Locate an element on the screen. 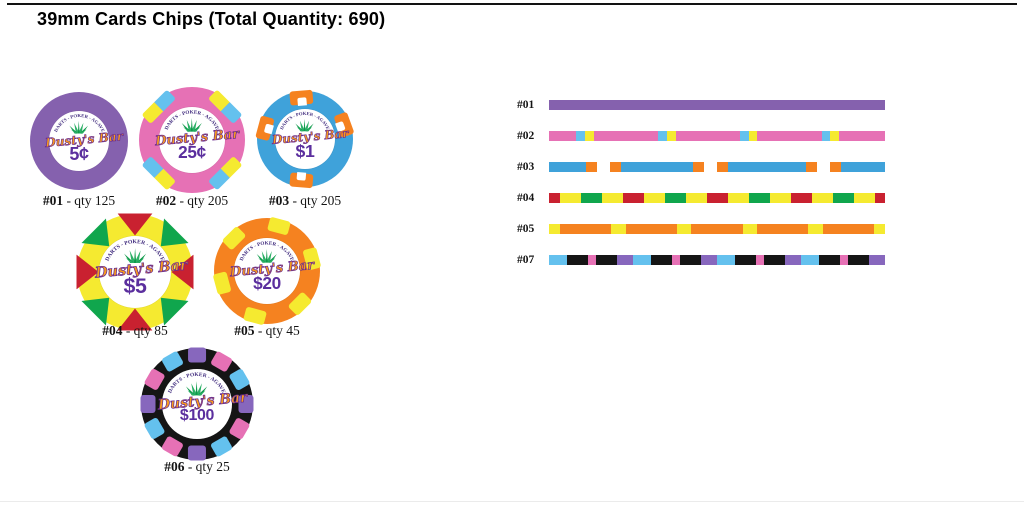 This screenshot has height=531, width=1024. chip-caption-id: #02 is located at coordinates (166, 200).